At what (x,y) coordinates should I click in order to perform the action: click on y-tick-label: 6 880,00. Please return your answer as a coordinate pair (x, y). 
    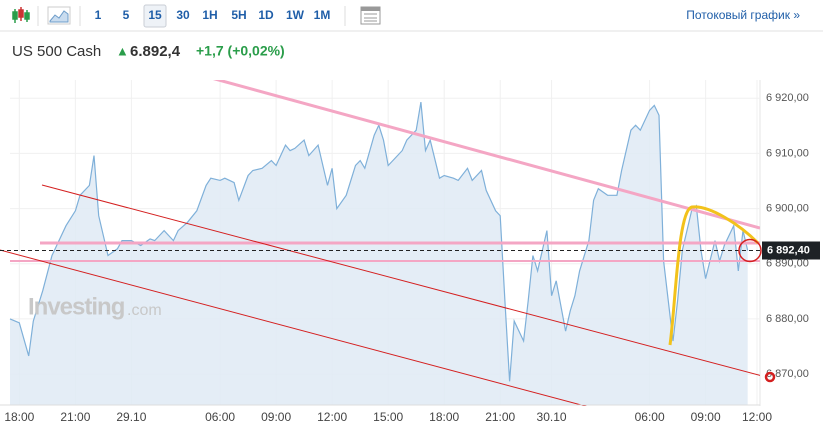
    Looking at the image, I should click on (787, 319).